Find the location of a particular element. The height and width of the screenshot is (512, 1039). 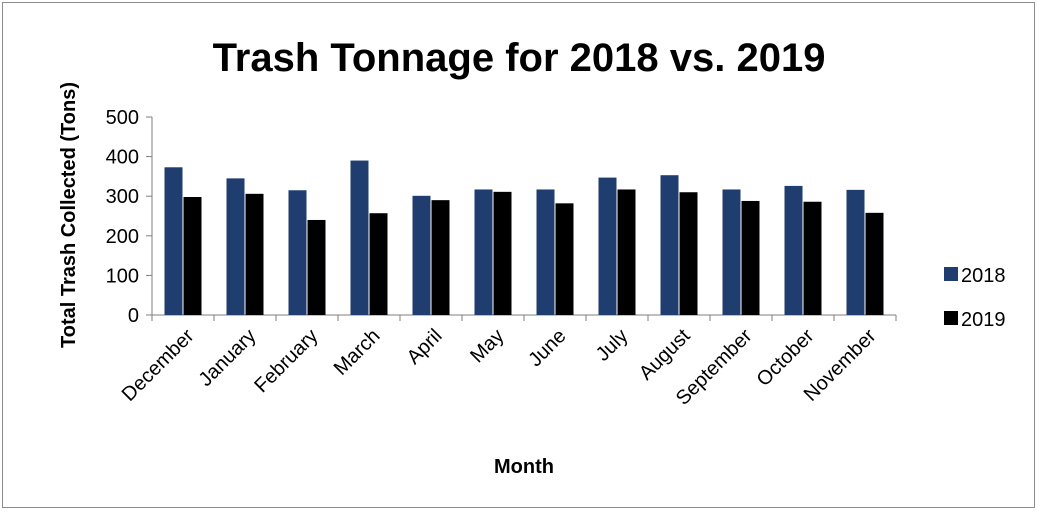

legend-label-2019: 2019 is located at coordinates (983, 320).